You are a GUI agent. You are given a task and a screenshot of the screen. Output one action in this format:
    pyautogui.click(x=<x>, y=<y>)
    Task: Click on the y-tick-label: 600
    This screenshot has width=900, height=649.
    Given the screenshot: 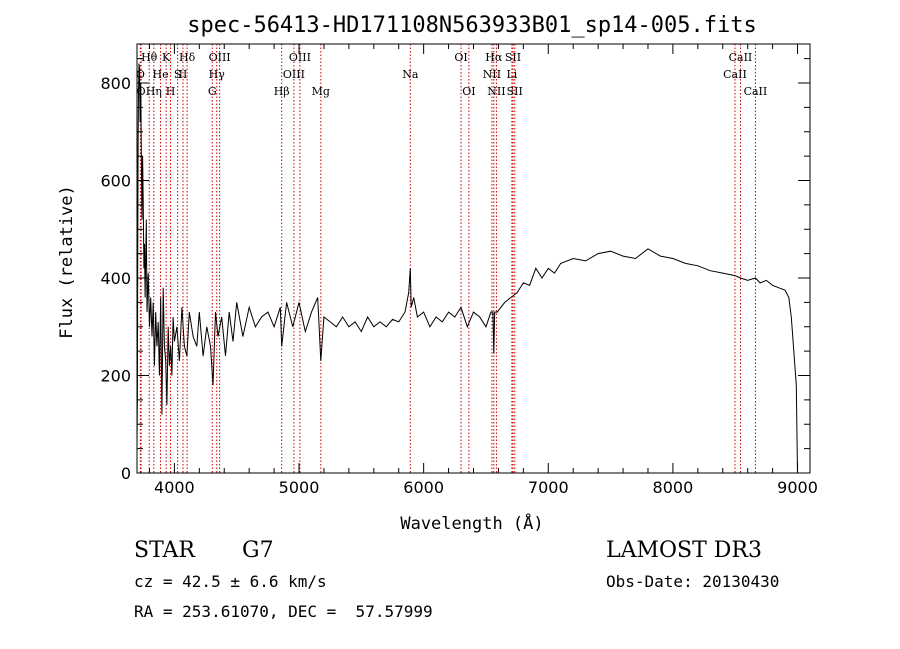 What is the action you would take?
    pyautogui.click(x=115, y=181)
    